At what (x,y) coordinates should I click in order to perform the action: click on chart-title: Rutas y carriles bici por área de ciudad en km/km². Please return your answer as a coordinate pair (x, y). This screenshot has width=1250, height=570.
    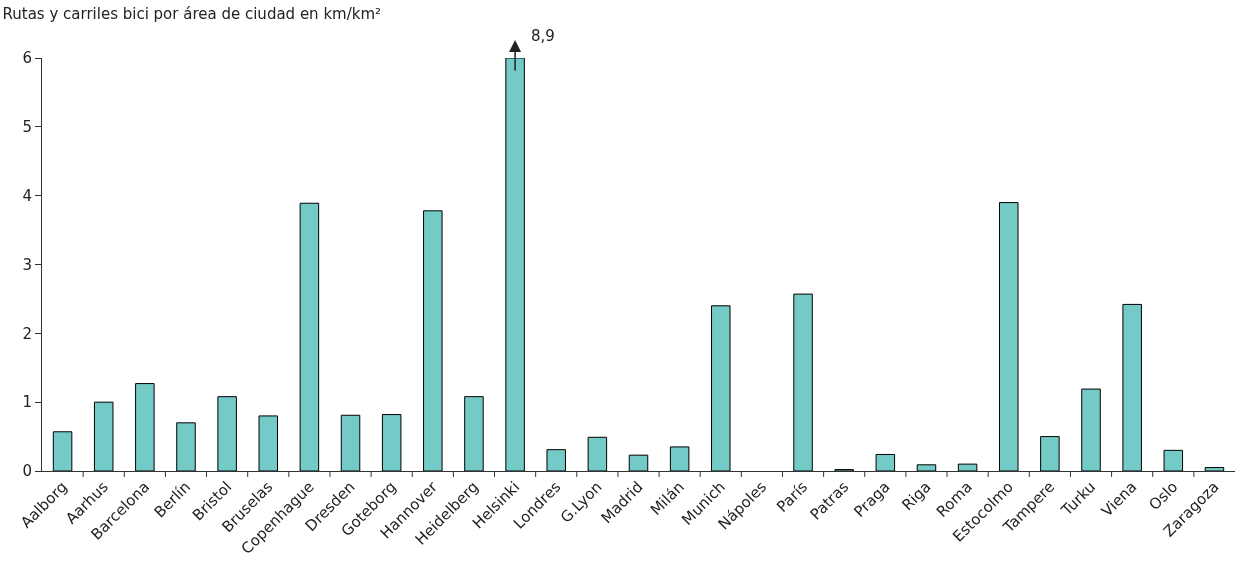
    Looking at the image, I should click on (192, 14).